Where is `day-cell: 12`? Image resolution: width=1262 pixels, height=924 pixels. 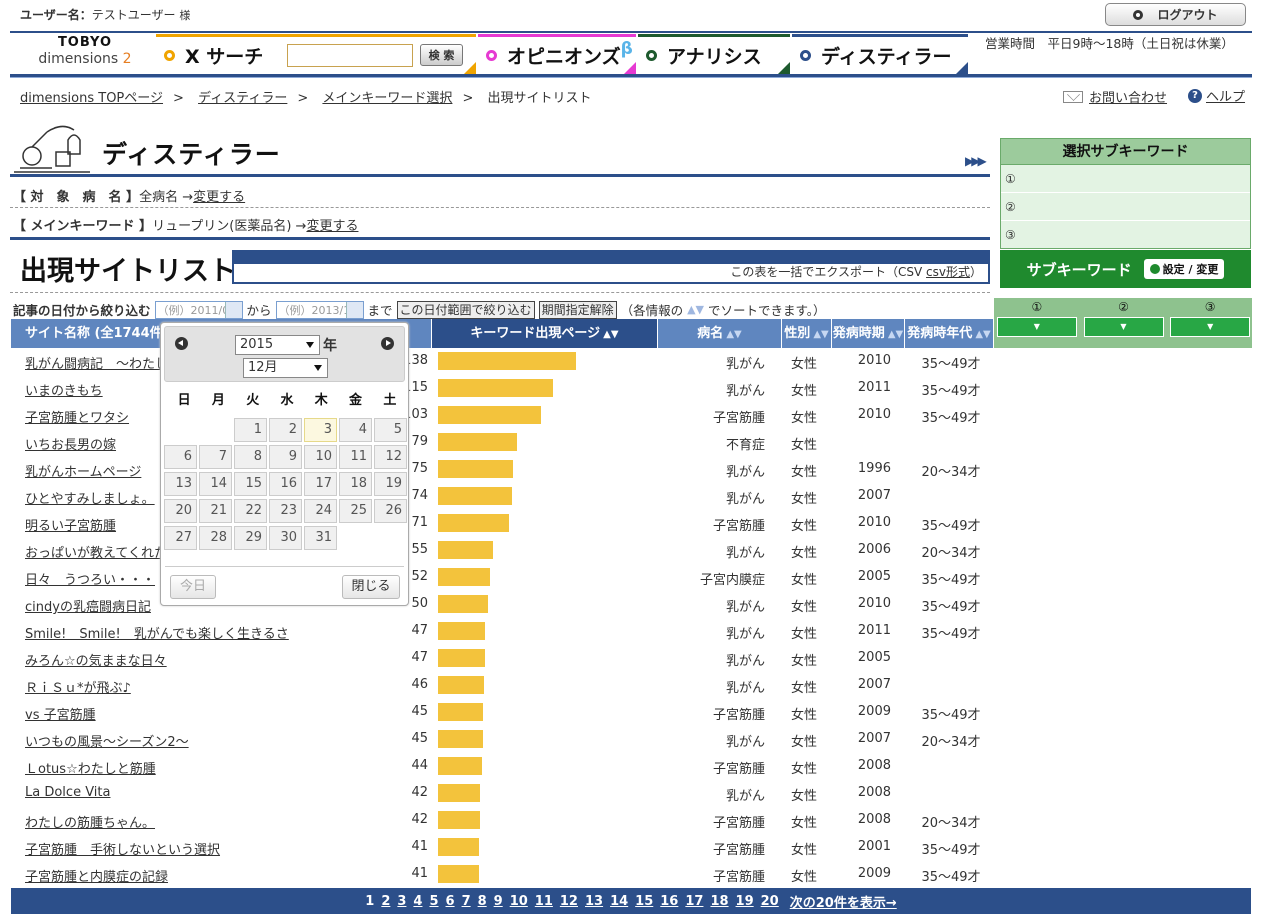
day-cell: 12 is located at coordinates (390, 457).